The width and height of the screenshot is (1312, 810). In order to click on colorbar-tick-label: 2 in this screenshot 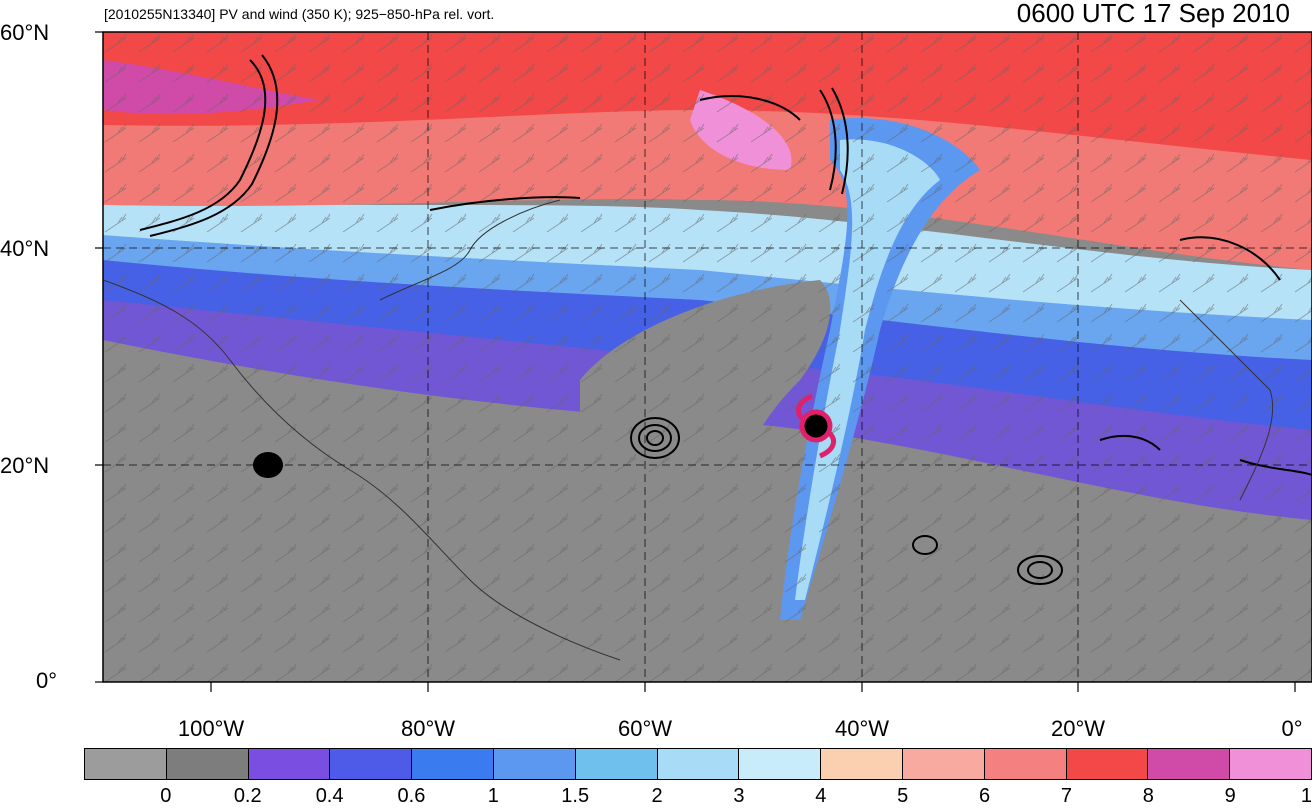, I will do `click(657, 796)`.